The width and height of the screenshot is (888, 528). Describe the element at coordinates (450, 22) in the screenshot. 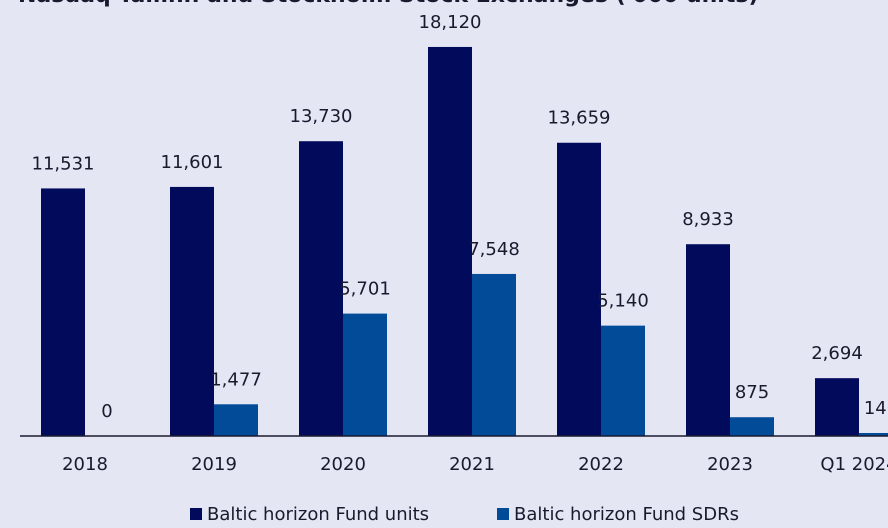

I see `value-label: 18,120` at that location.